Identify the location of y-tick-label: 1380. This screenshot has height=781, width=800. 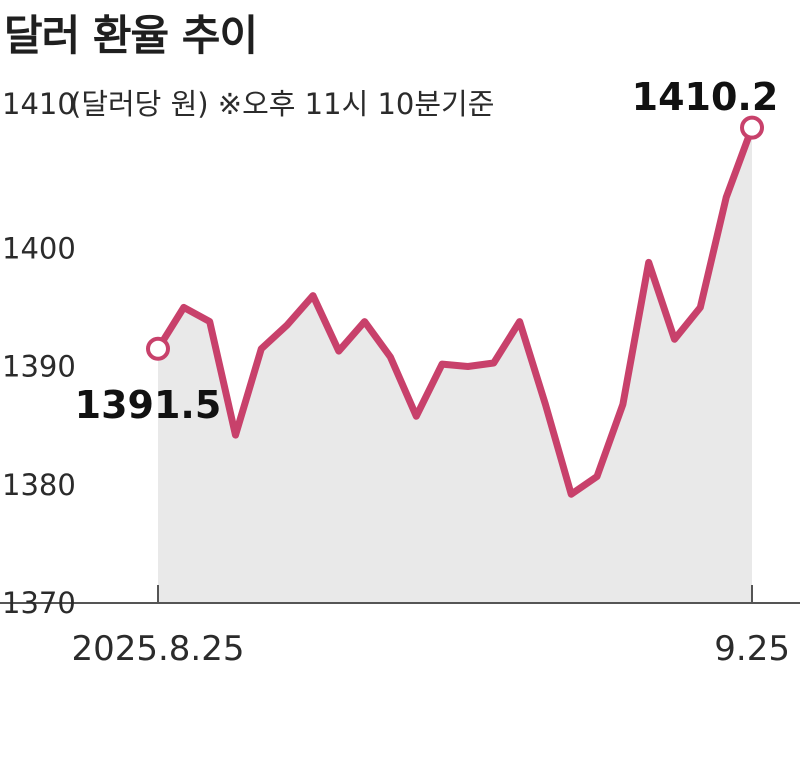
(39, 485).